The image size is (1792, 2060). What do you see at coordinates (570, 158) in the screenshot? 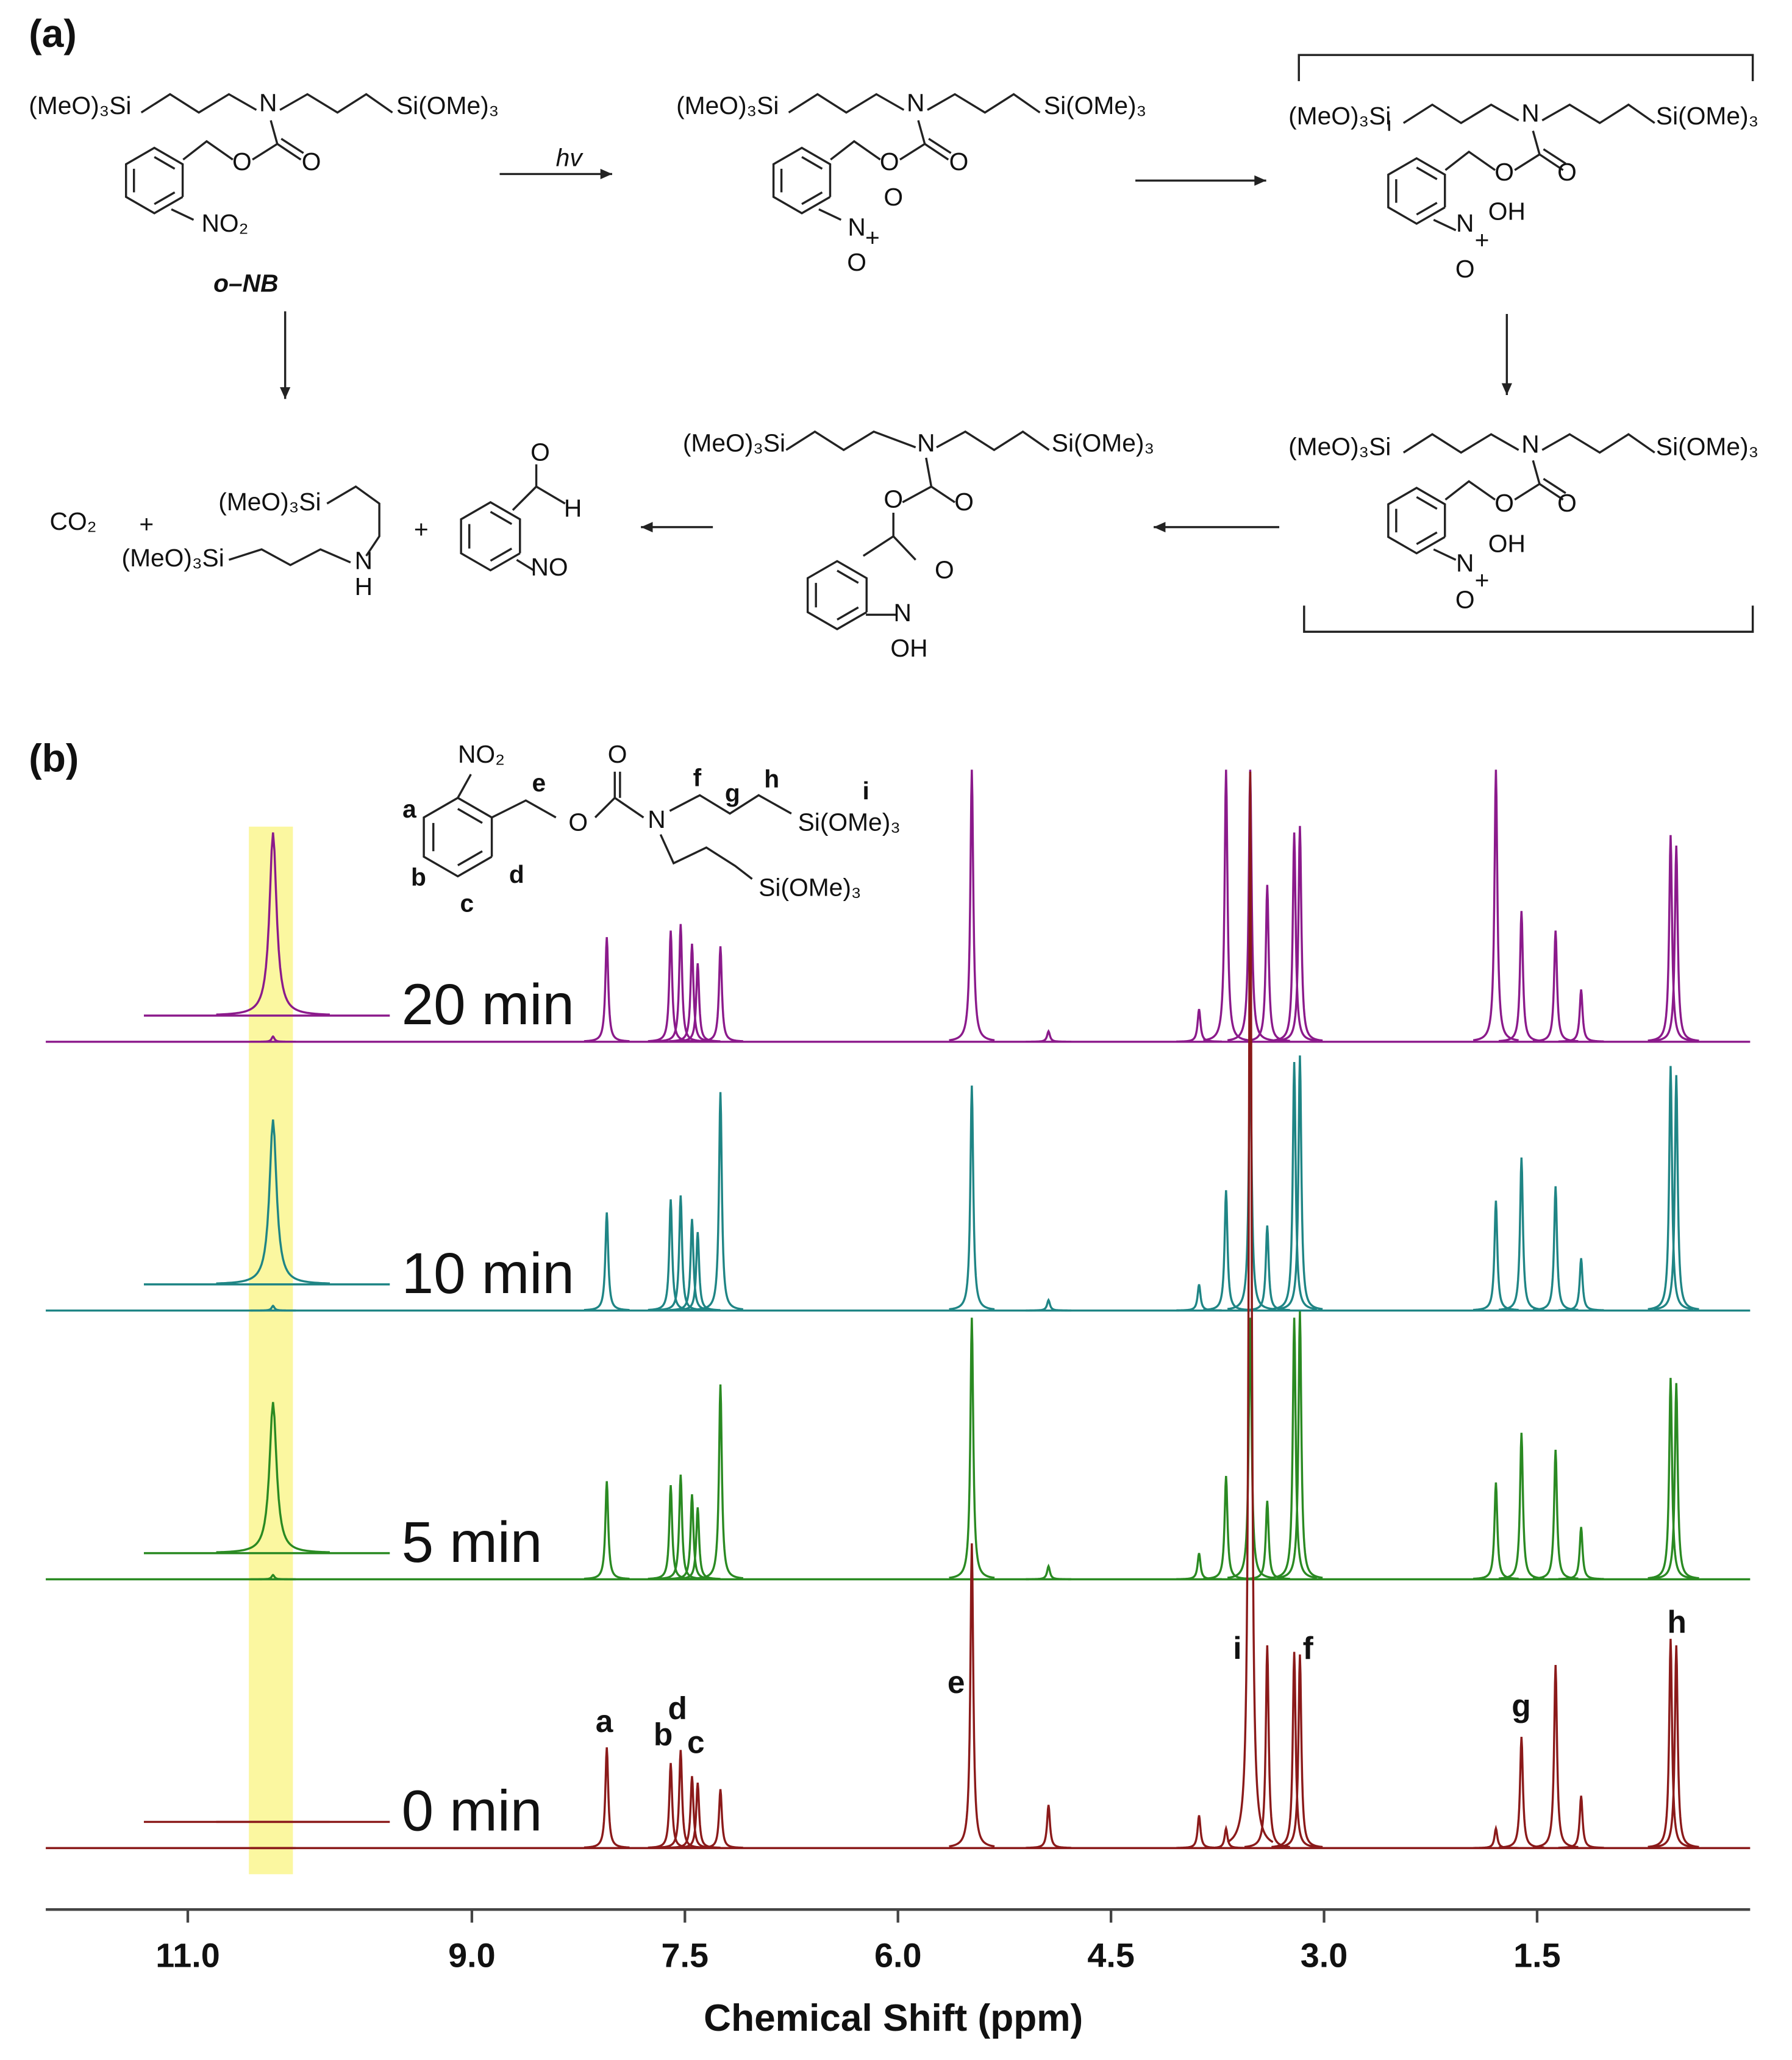
I see `scheme-label: hv` at bounding box center [570, 158].